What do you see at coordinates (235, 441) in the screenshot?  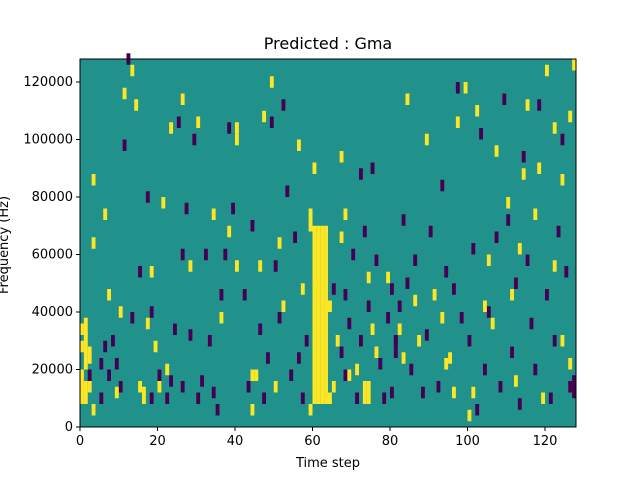 I see `x-tick-label: 40` at bounding box center [235, 441].